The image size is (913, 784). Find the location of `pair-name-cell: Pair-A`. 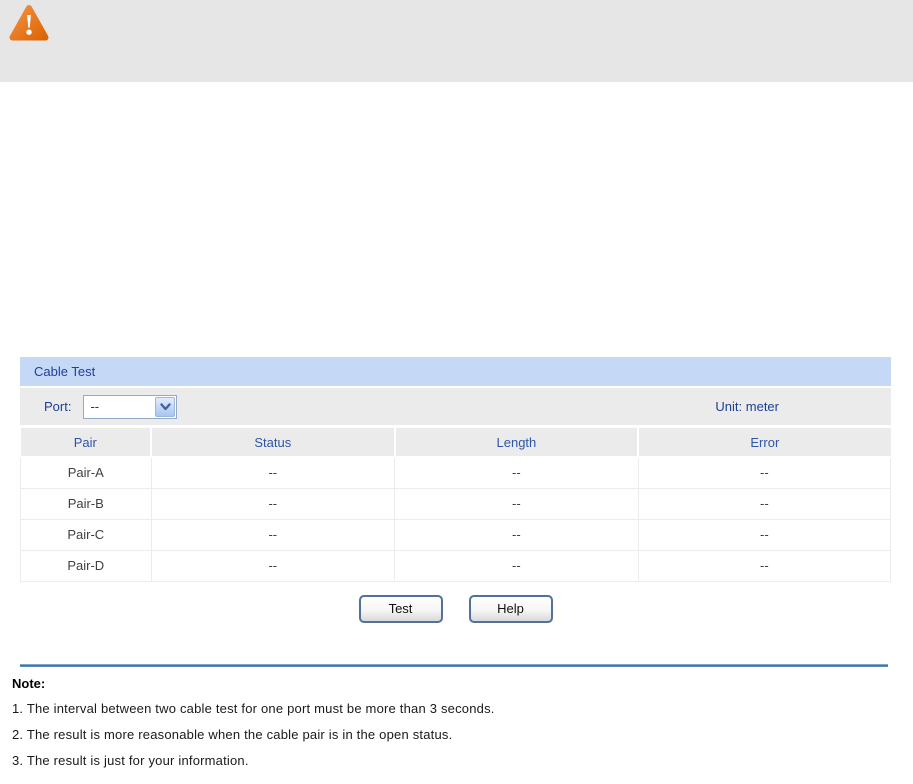

pair-name-cell: Pair-A is located at coordinates (86, 472).